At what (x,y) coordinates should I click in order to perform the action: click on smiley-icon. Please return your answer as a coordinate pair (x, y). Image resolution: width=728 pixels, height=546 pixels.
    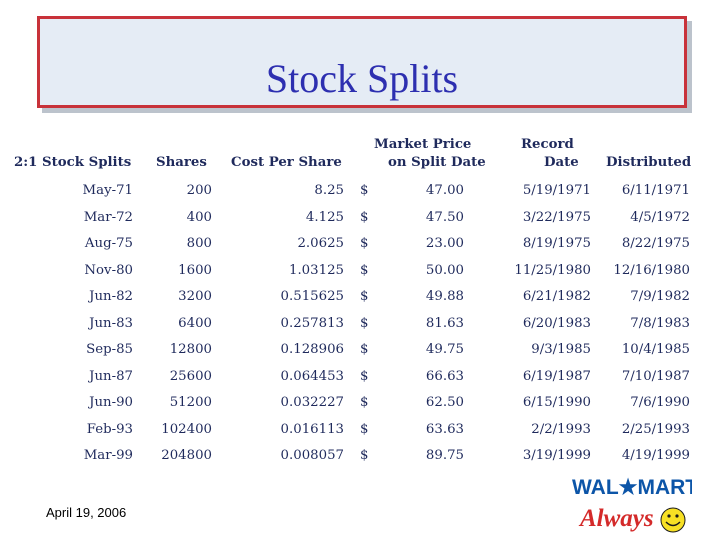
    Looking at the image, I should click on (673, 520).